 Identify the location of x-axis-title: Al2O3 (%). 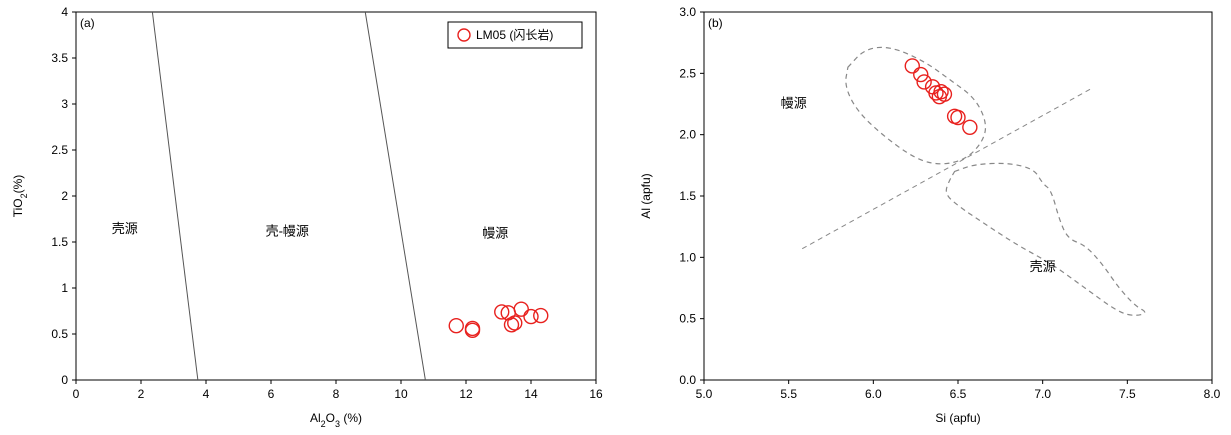
(336, 420).